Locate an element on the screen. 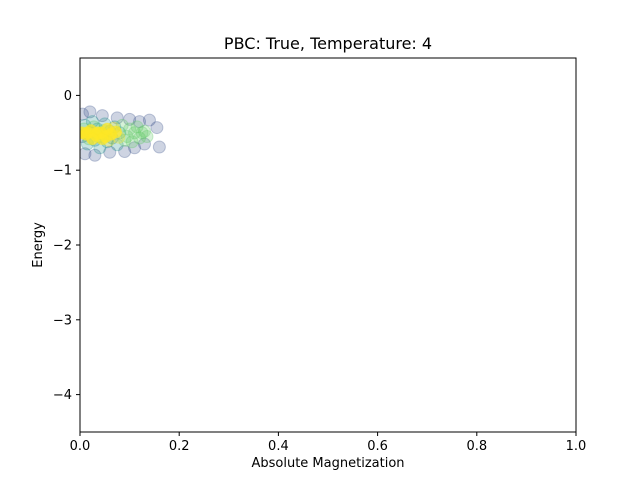  chart-title: PBC: True, Temperature: 4 is located at coordinates (328, 43).